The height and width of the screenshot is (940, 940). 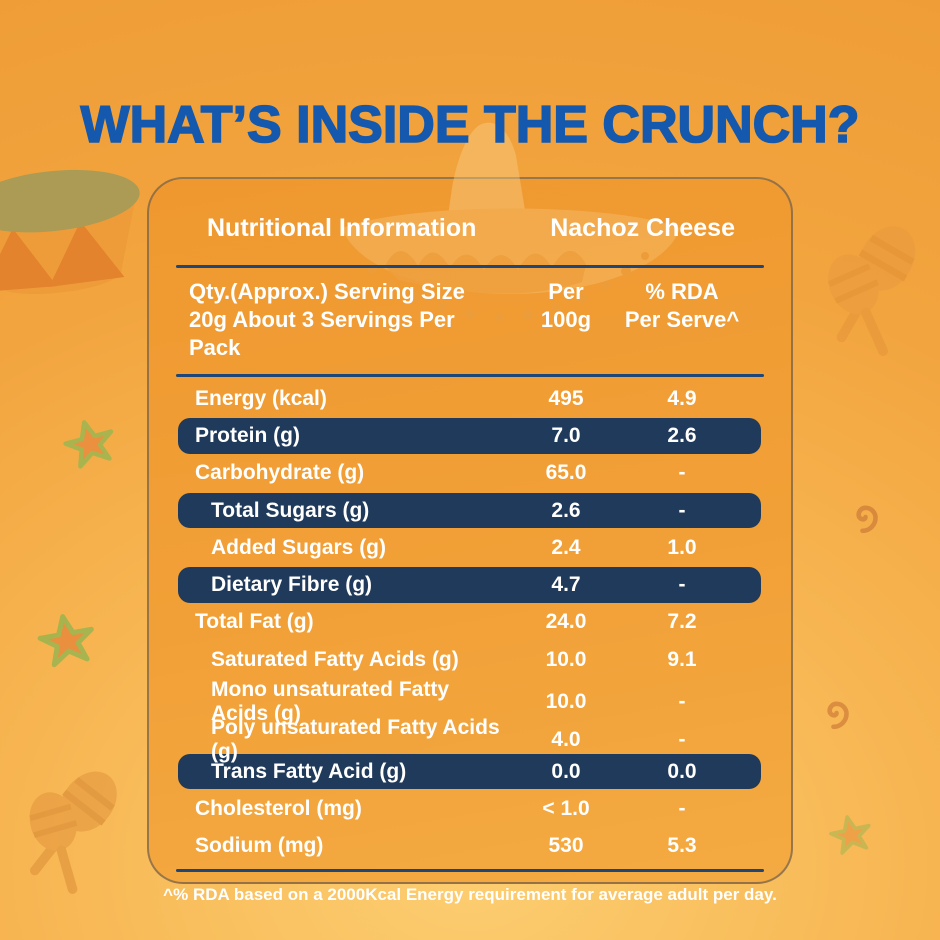 What do you see at coordinates (566, 808) in the screenshot?
I see `row-per100g: < 1.0` at bounding box center [566, 808].